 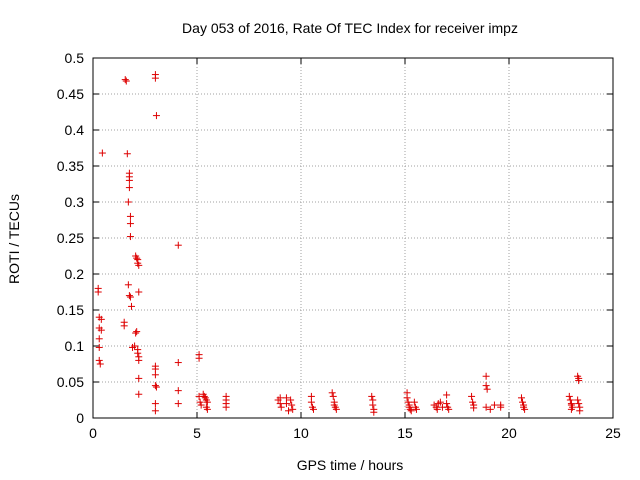 What do you see at coordinates (70, 310) in the screenshot?
I see `y-tick-label: 0.15` at bounding box center [70, 310].